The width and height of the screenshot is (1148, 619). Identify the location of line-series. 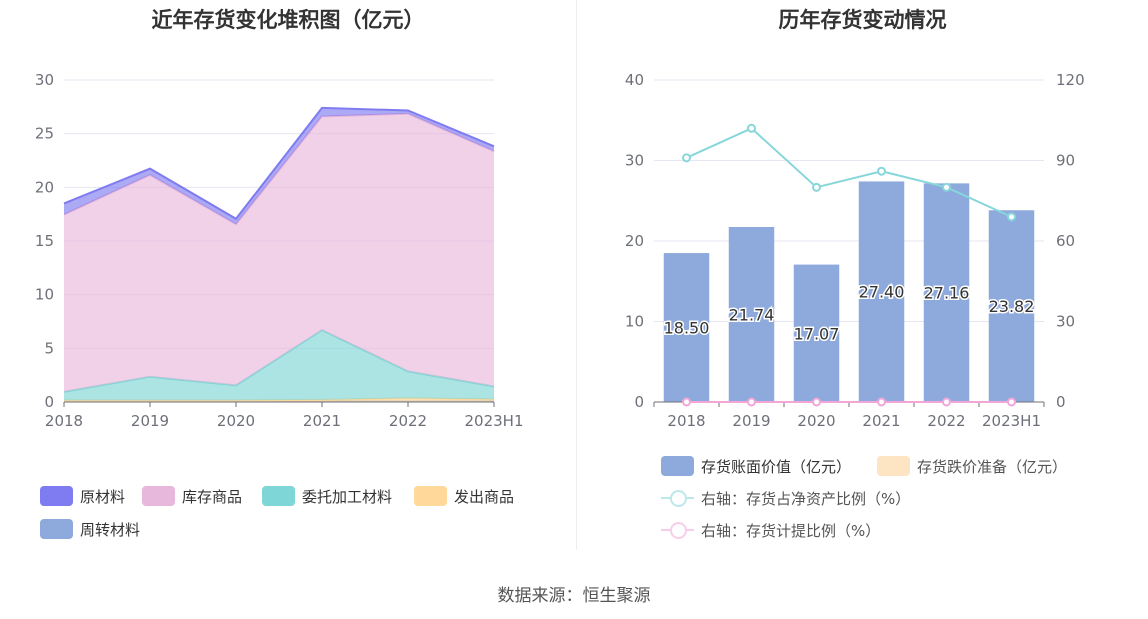
(849, 172).